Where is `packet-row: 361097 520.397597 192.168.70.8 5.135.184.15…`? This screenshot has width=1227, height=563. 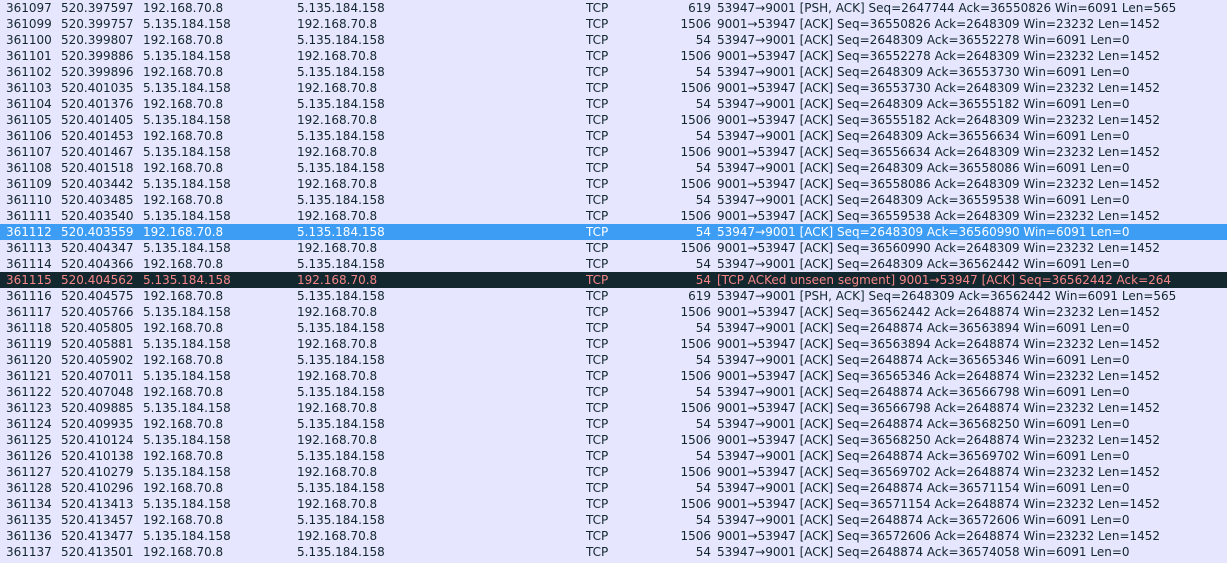 packet-row: 361097 520.397597 192.168.70.8 5.135.184.15… is located at coordinates (613, 8).